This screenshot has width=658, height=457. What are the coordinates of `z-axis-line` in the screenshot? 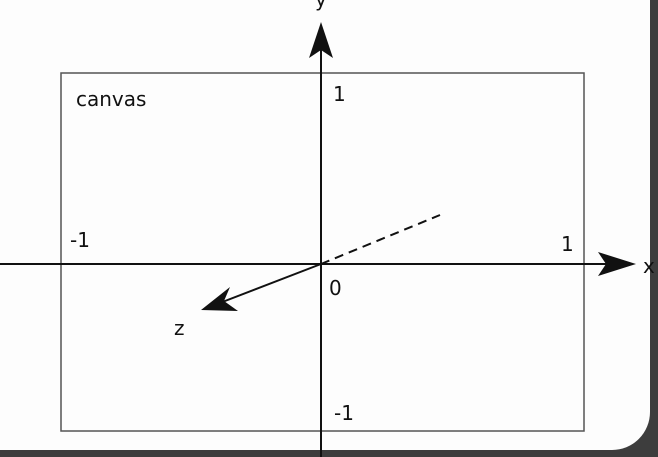 It's located at (266, 285).